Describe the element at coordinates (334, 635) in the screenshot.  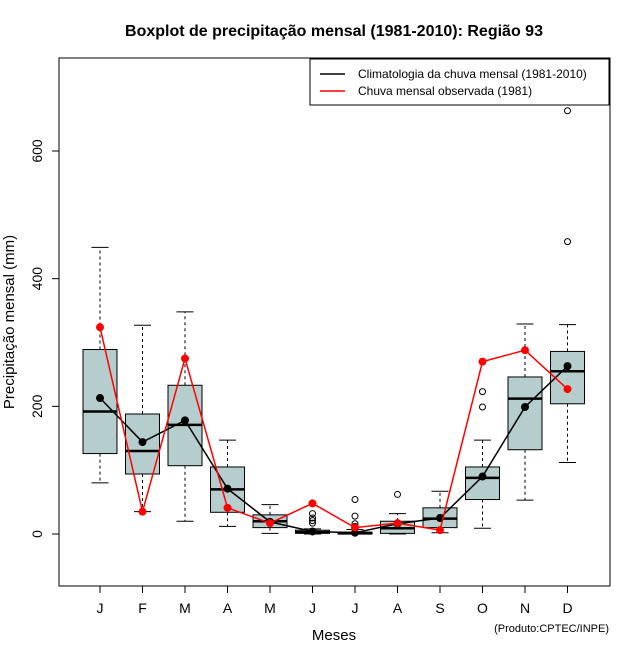
I see `x-axis-title: Meses` at that location.